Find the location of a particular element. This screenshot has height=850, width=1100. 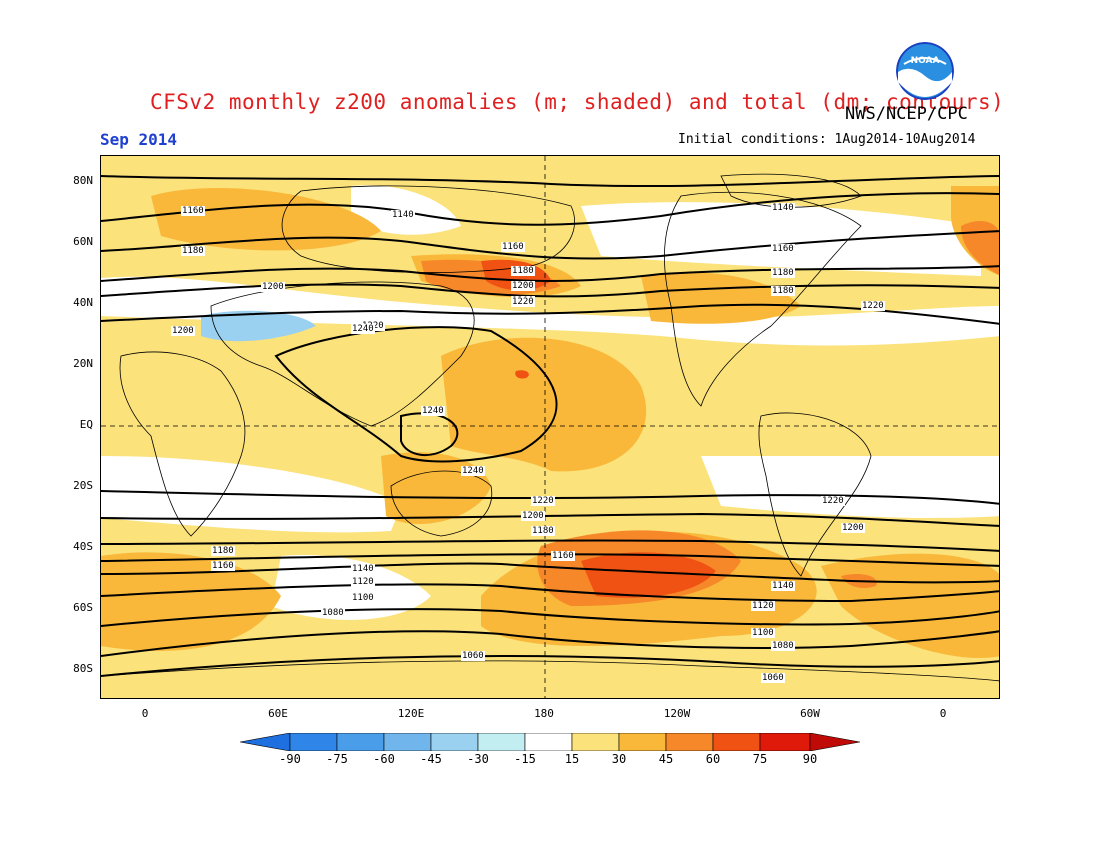

noaa-logo-icon: NOAA is located at coordinates (925, 71).